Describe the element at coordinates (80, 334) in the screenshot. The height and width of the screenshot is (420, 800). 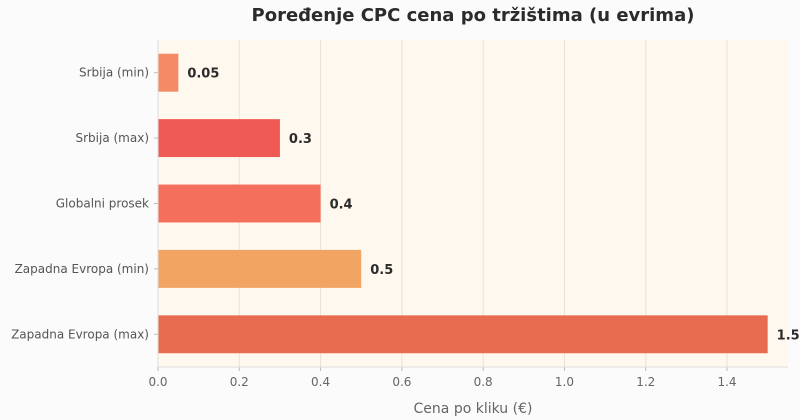
I see `category-label: Zapadna Evropa (max)` at that location.